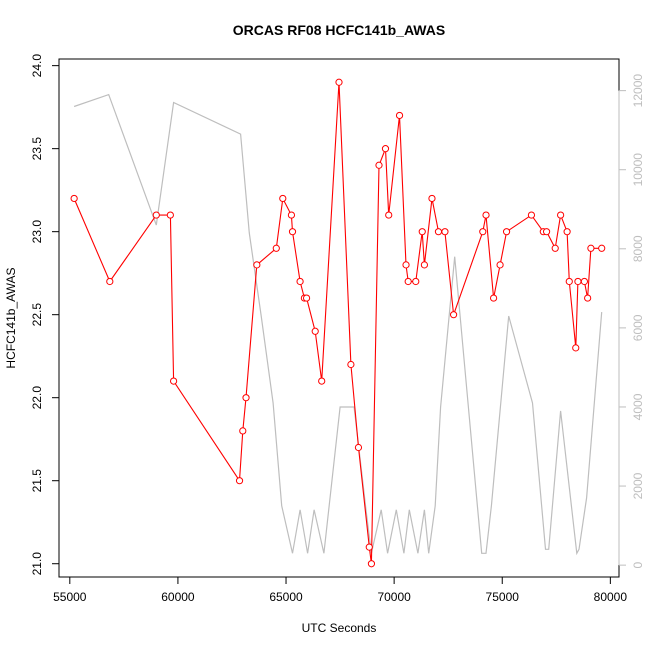  What do you see at coordinates (638, 564) in the screenshot?
I see `y2-tick-label: 0` at bounding box center [638, 564].